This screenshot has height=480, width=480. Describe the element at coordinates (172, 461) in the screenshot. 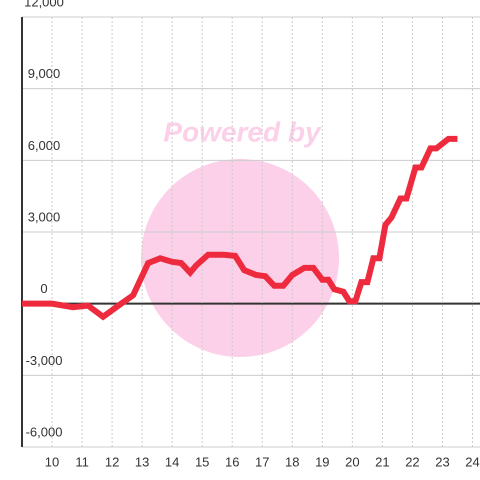

I see `x-tick-label: 14` at that location.